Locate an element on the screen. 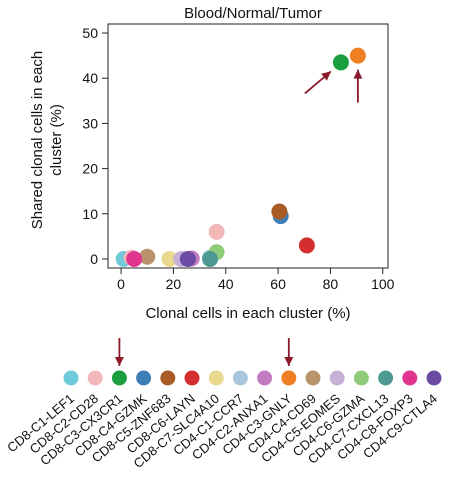 This screenshot has height=496, width=453. x-tick-label: 100 is located at coordinates (383, 284).